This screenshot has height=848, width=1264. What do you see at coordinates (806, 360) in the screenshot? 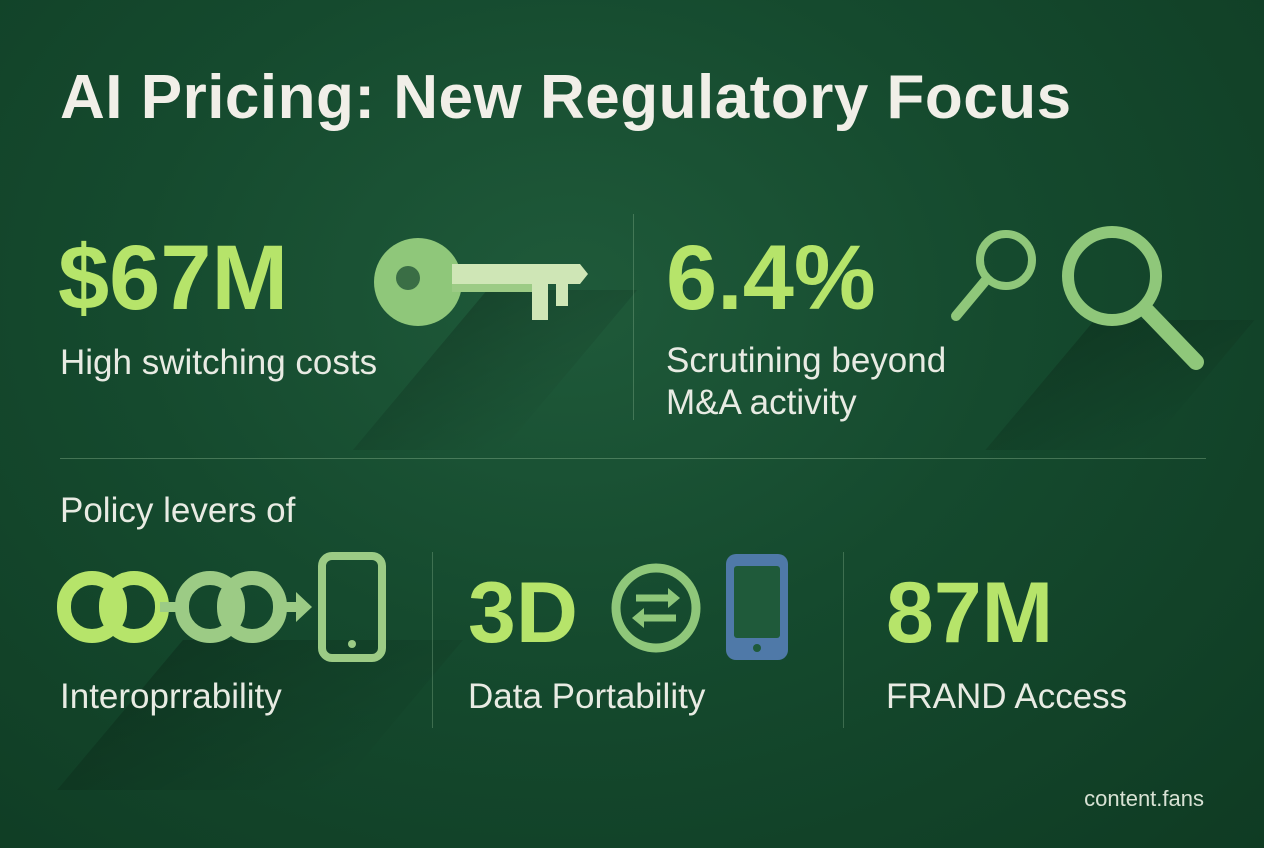
I see `scrutiny-caption-line-1: Scrutining beyond` at bounding box center [806, 360].